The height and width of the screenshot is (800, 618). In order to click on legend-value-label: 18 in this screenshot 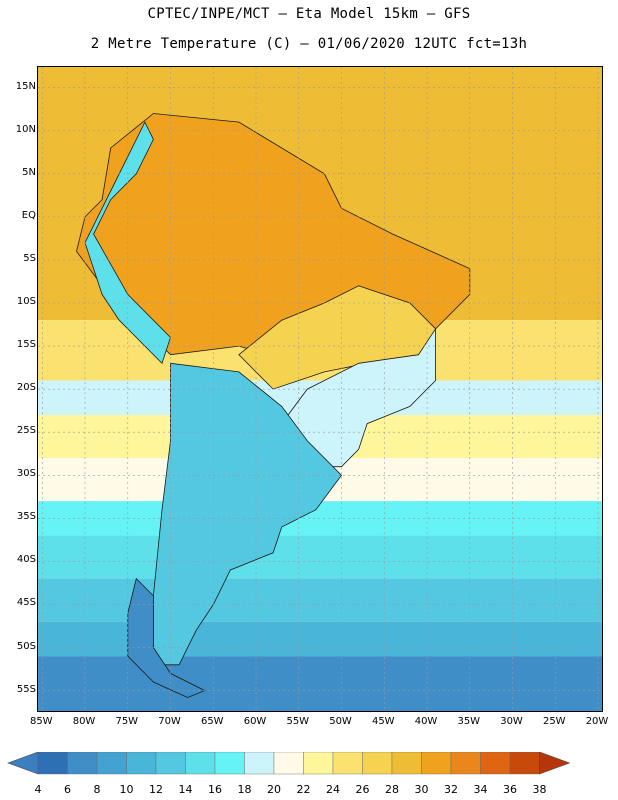, I will do `click(244, 789)`.